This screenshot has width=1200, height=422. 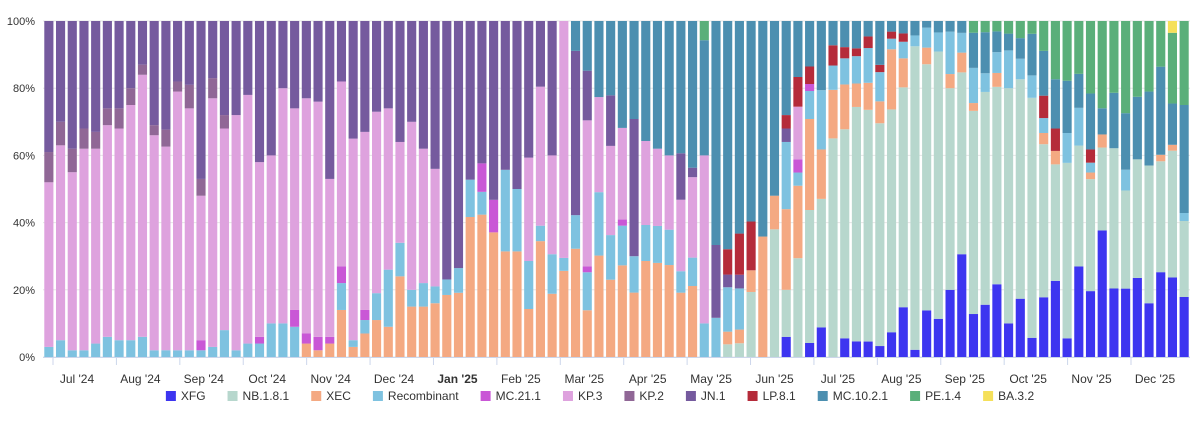 I want to click on legend-item-jn-1: JN.1, so click(x=705, y=396).